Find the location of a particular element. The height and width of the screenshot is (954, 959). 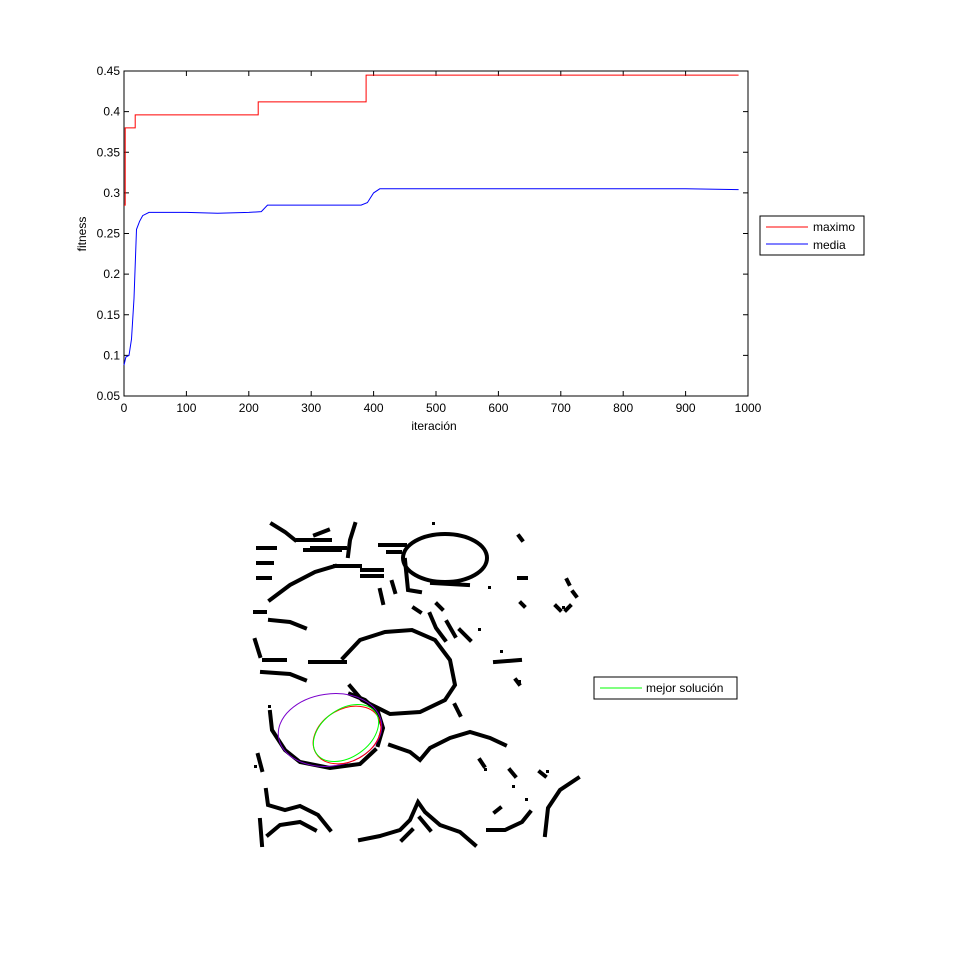

y-axis-label: fitness is located at coordinates (82, 234).